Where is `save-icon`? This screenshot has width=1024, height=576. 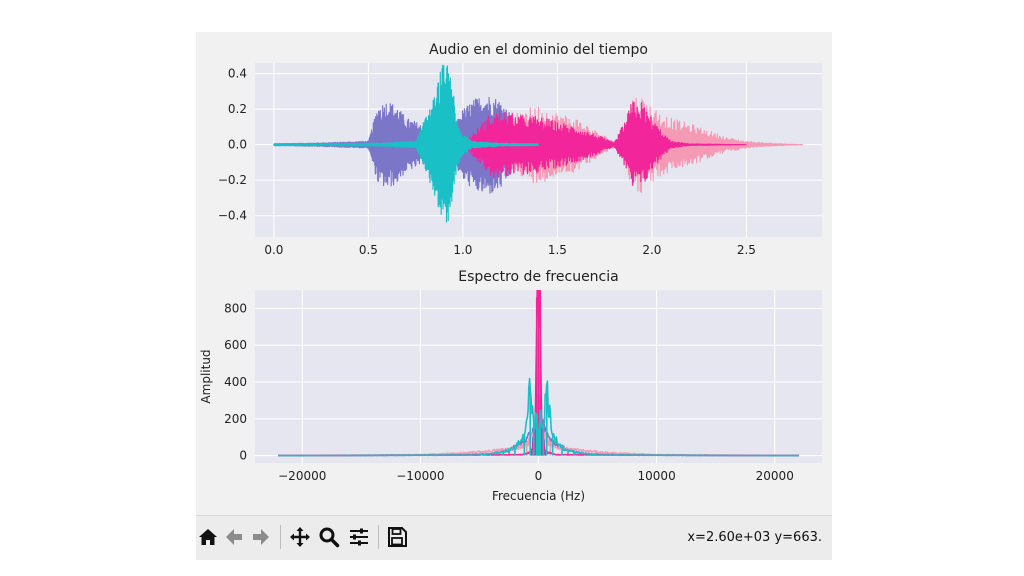
save-icon is located at coordinates (397, 537).